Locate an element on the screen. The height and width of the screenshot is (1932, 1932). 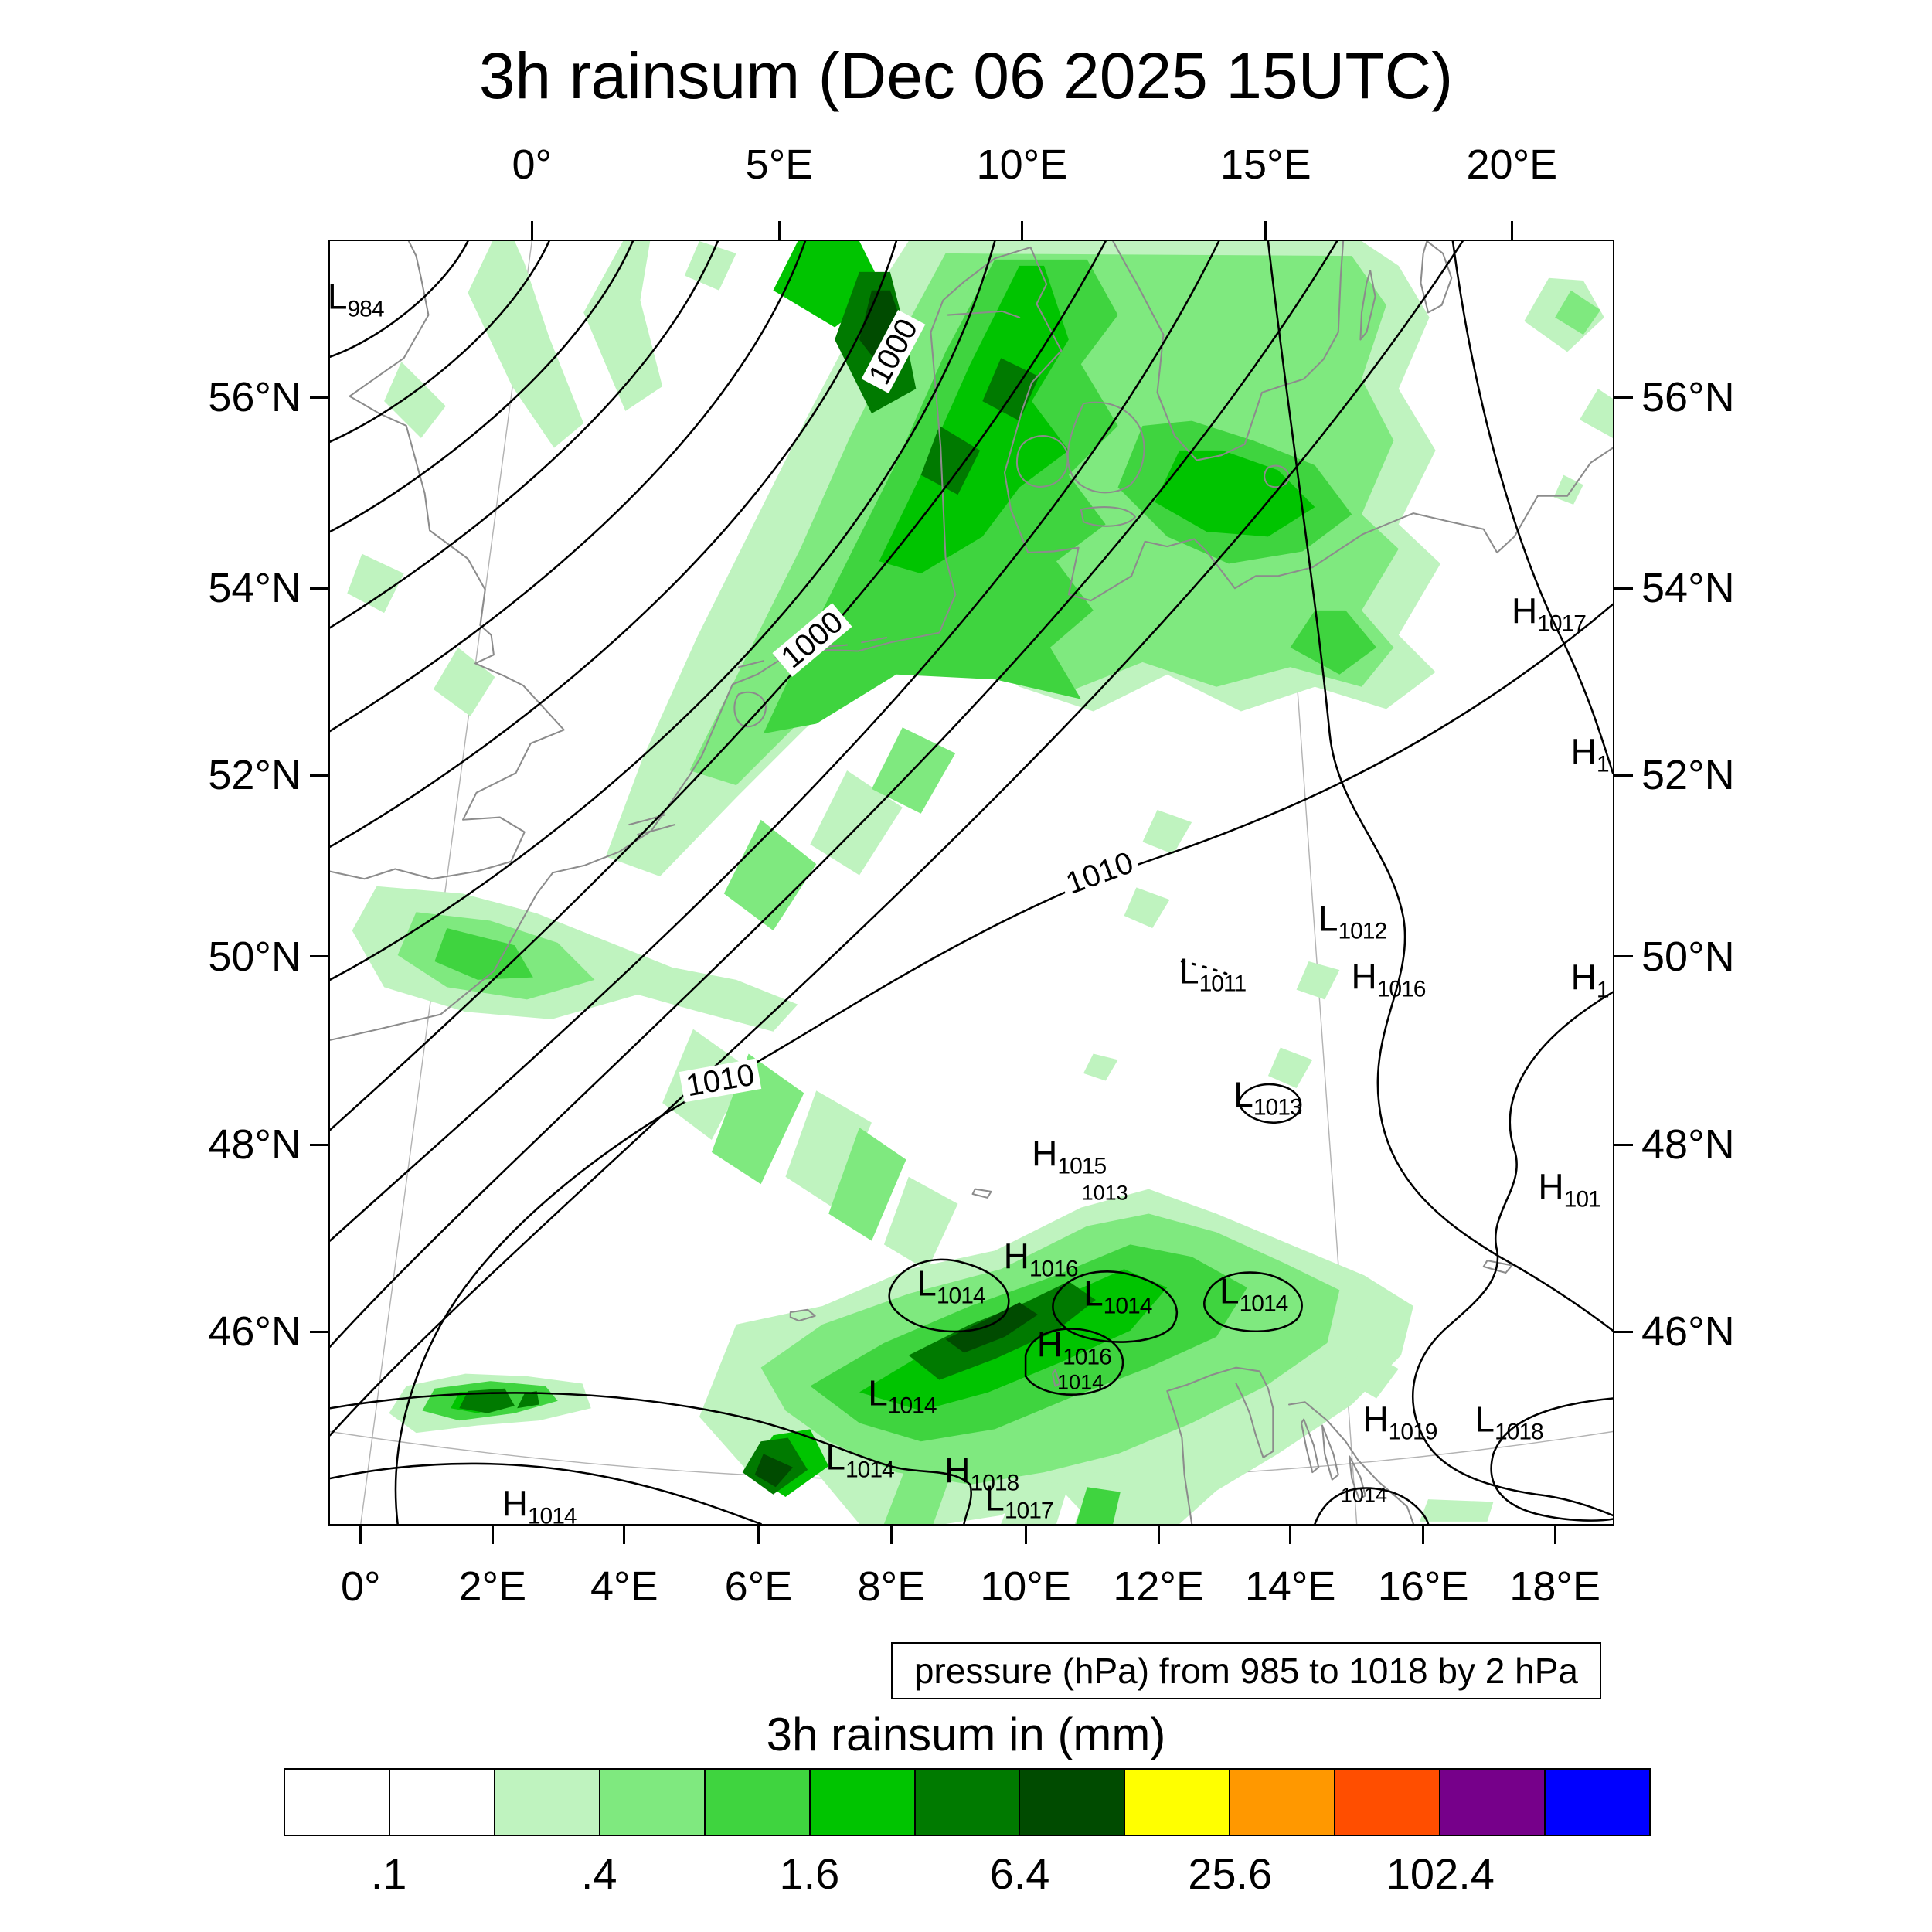
pressure-center-H-1015-12: H1015 is located at coordinates (1070, 1156).